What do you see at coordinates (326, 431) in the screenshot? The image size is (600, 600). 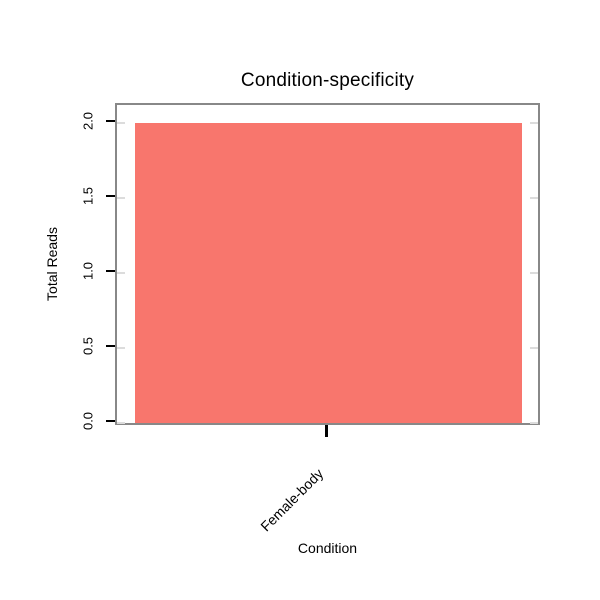 I see `x-axis-tick` at bounding box center [326, 431].